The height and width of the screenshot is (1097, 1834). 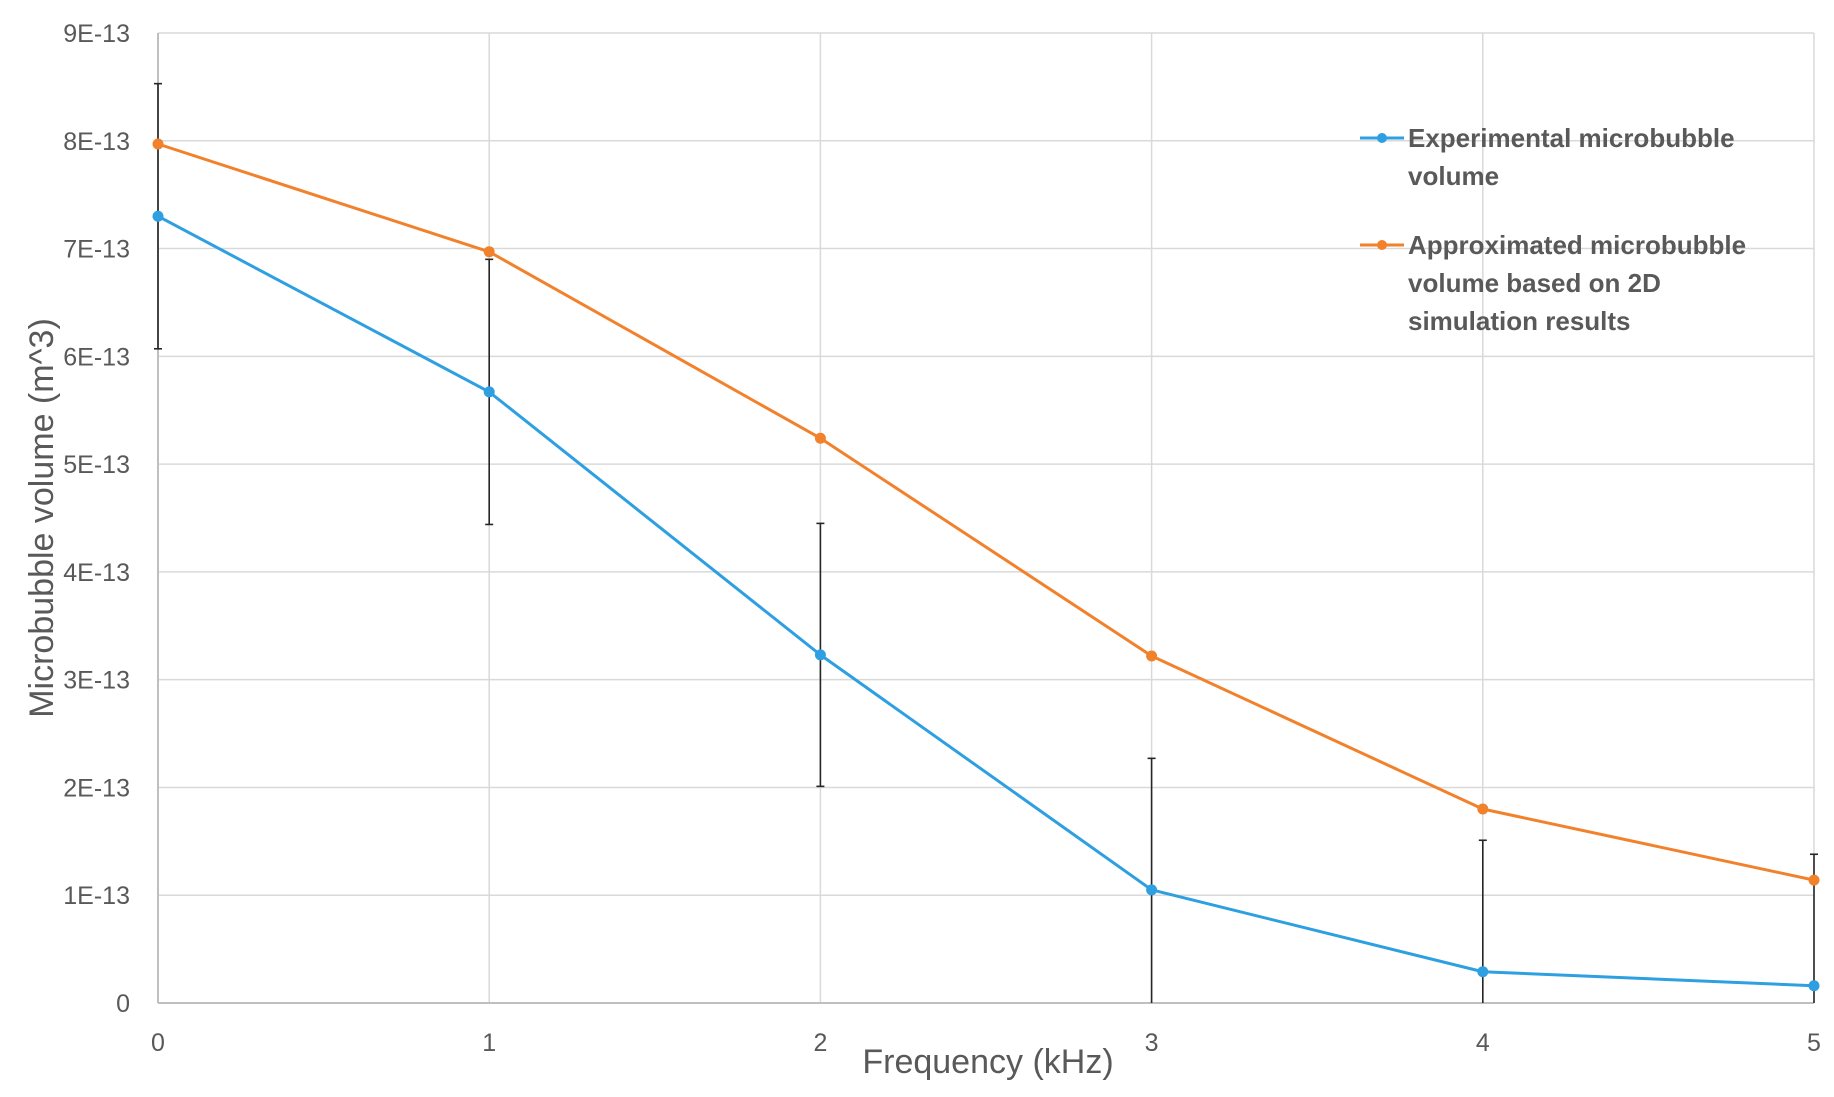 What do you see at coordinates (96, 357) in the screenshot?
I see `y-tick-label: 6E-13` at bounding box center [96, 357].